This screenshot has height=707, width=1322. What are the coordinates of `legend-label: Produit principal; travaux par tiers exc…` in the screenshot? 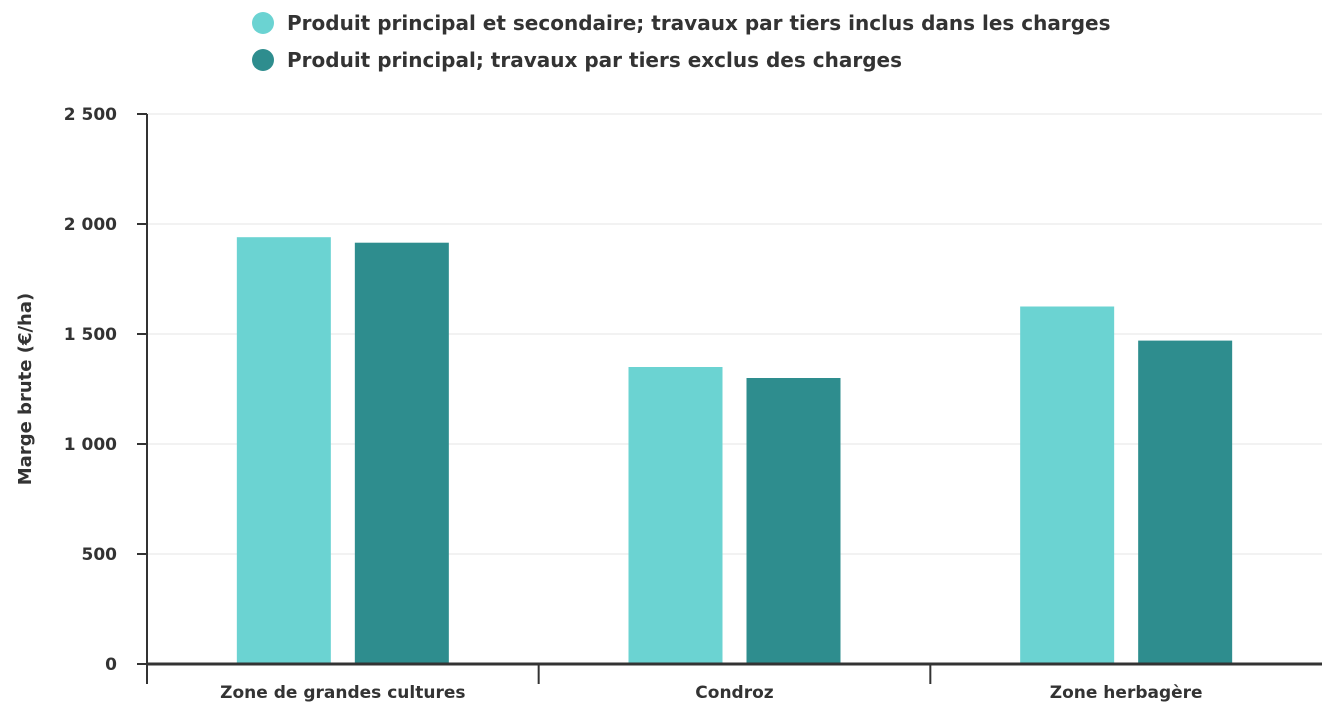 It's located at (594, 60).